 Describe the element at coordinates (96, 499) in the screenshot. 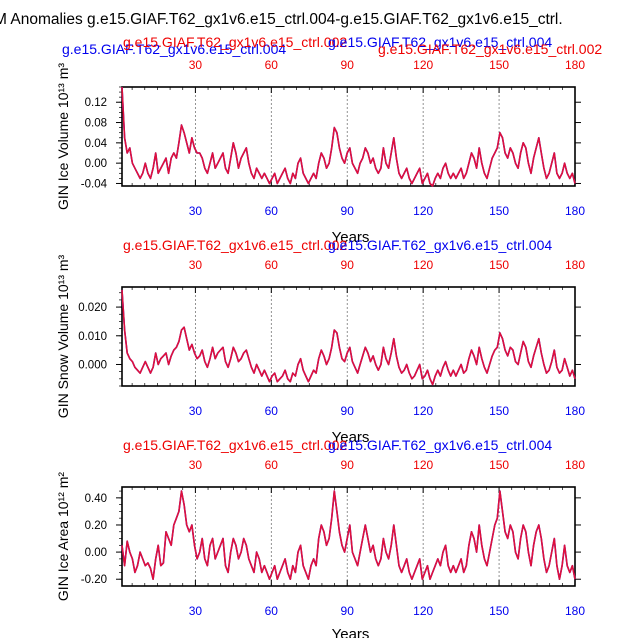

I see `y-tick-label: 0.40` at that location.